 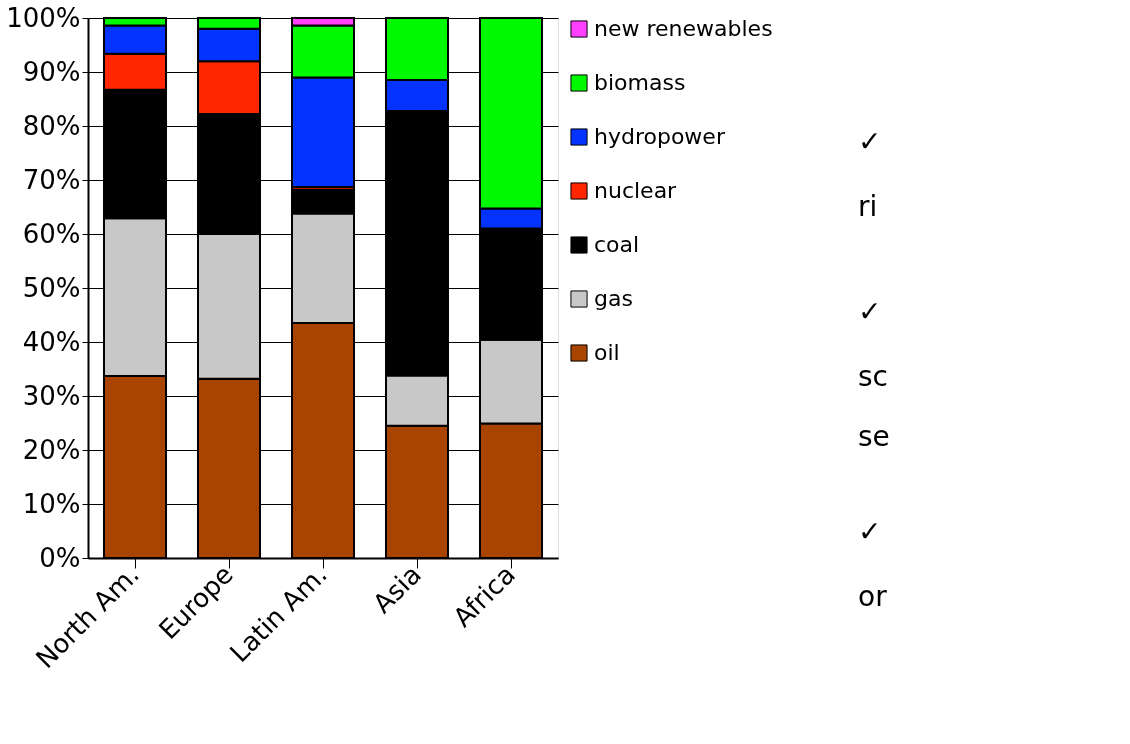 I want to click on legend-label: gas, so click(x=613, y=298).